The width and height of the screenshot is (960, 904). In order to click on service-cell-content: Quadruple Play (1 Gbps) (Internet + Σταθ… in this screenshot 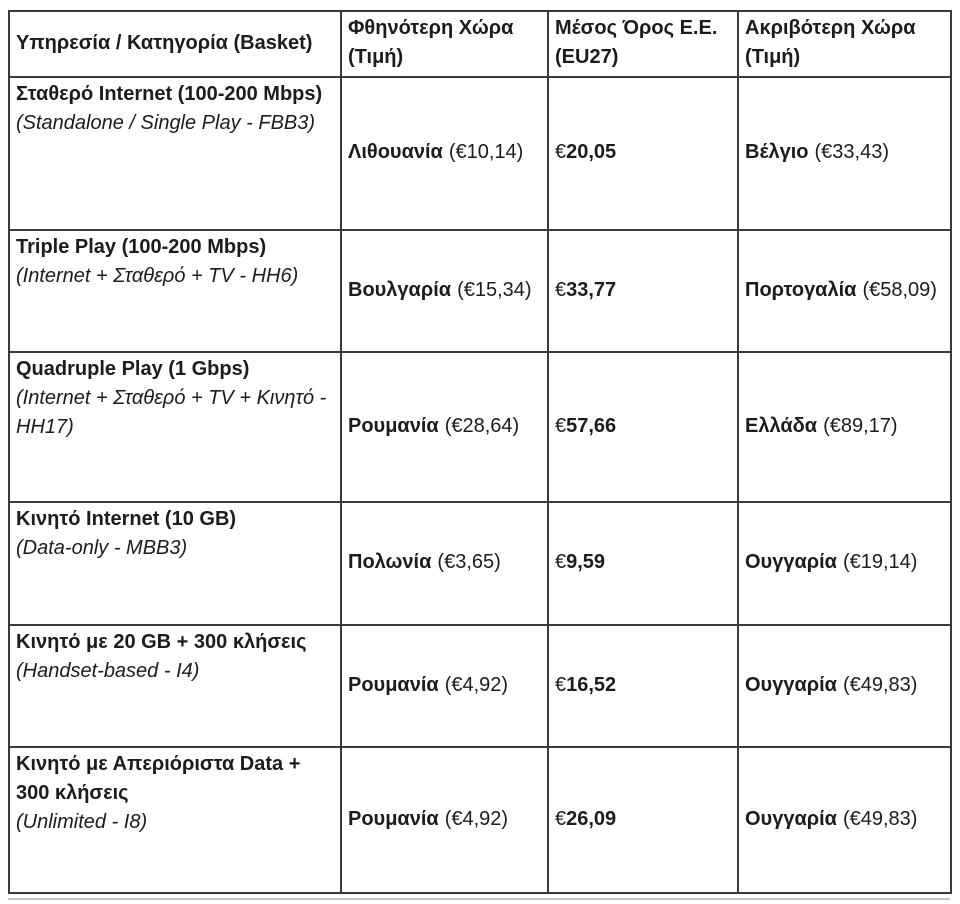, I will do `click(175, 398)`.